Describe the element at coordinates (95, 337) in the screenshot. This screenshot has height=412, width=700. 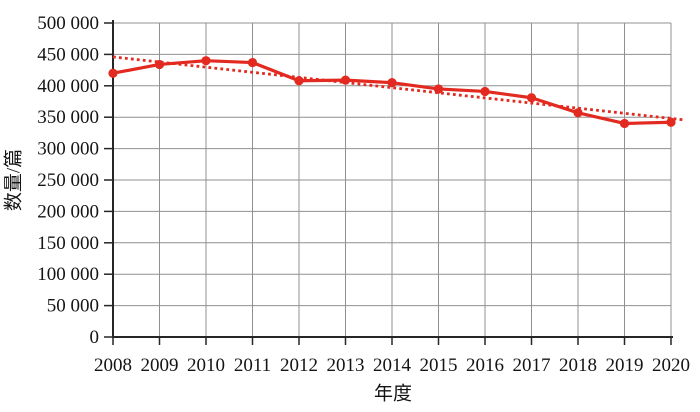
I see `y-tick-label: 0` at that location.